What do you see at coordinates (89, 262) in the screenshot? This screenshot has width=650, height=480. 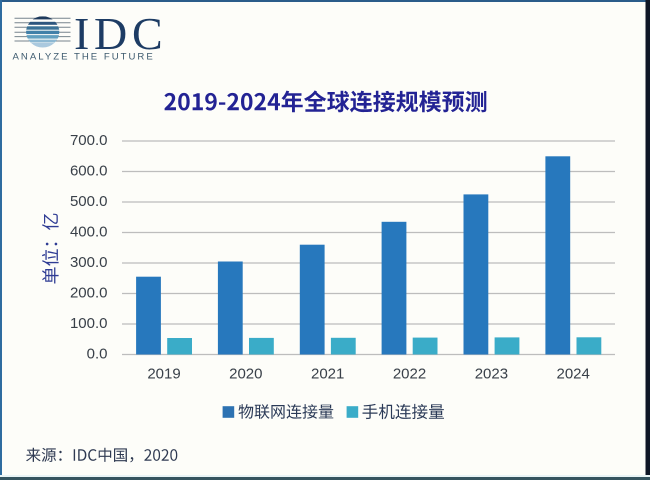 I see `svg-text: 300.0` at bounding box center [89, 262].